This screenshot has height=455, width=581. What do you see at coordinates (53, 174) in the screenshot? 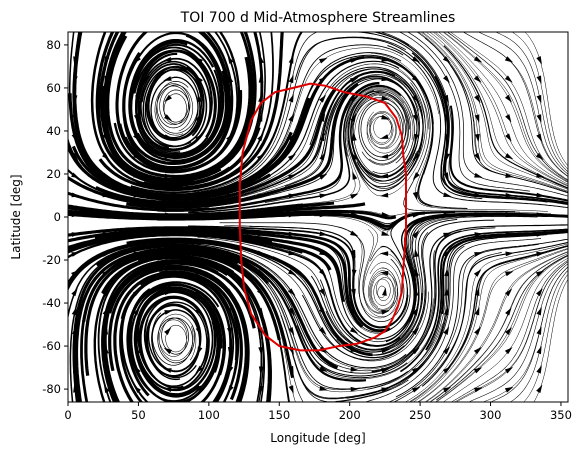
I see `y-tick-label: 20` at bounding box center [53, 174].